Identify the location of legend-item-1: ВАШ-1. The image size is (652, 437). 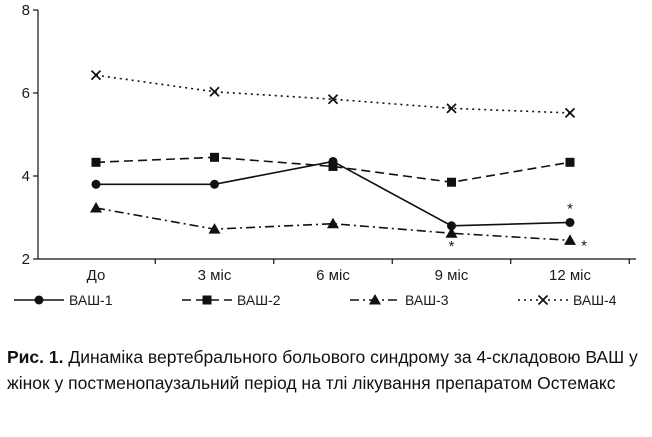
(63, 300).